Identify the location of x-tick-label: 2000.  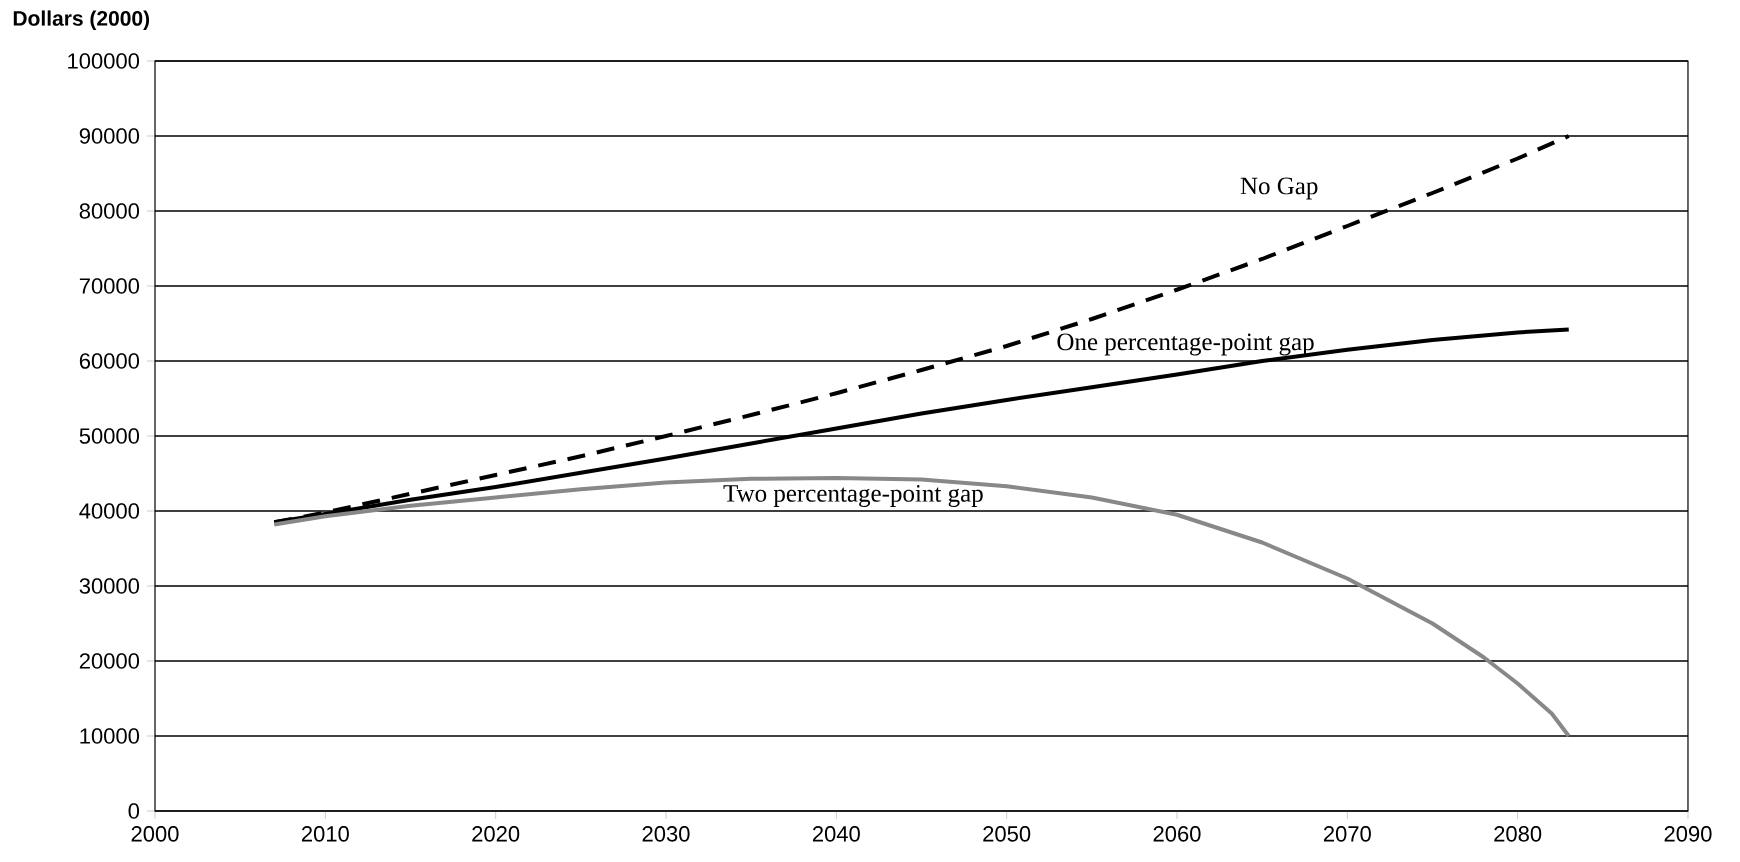
(155, 834).